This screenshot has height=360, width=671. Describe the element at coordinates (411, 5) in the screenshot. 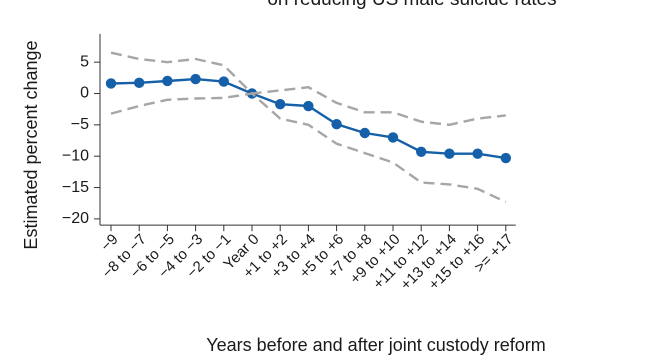

I see `chart-title: on reducing US male suicide rates` at that location.